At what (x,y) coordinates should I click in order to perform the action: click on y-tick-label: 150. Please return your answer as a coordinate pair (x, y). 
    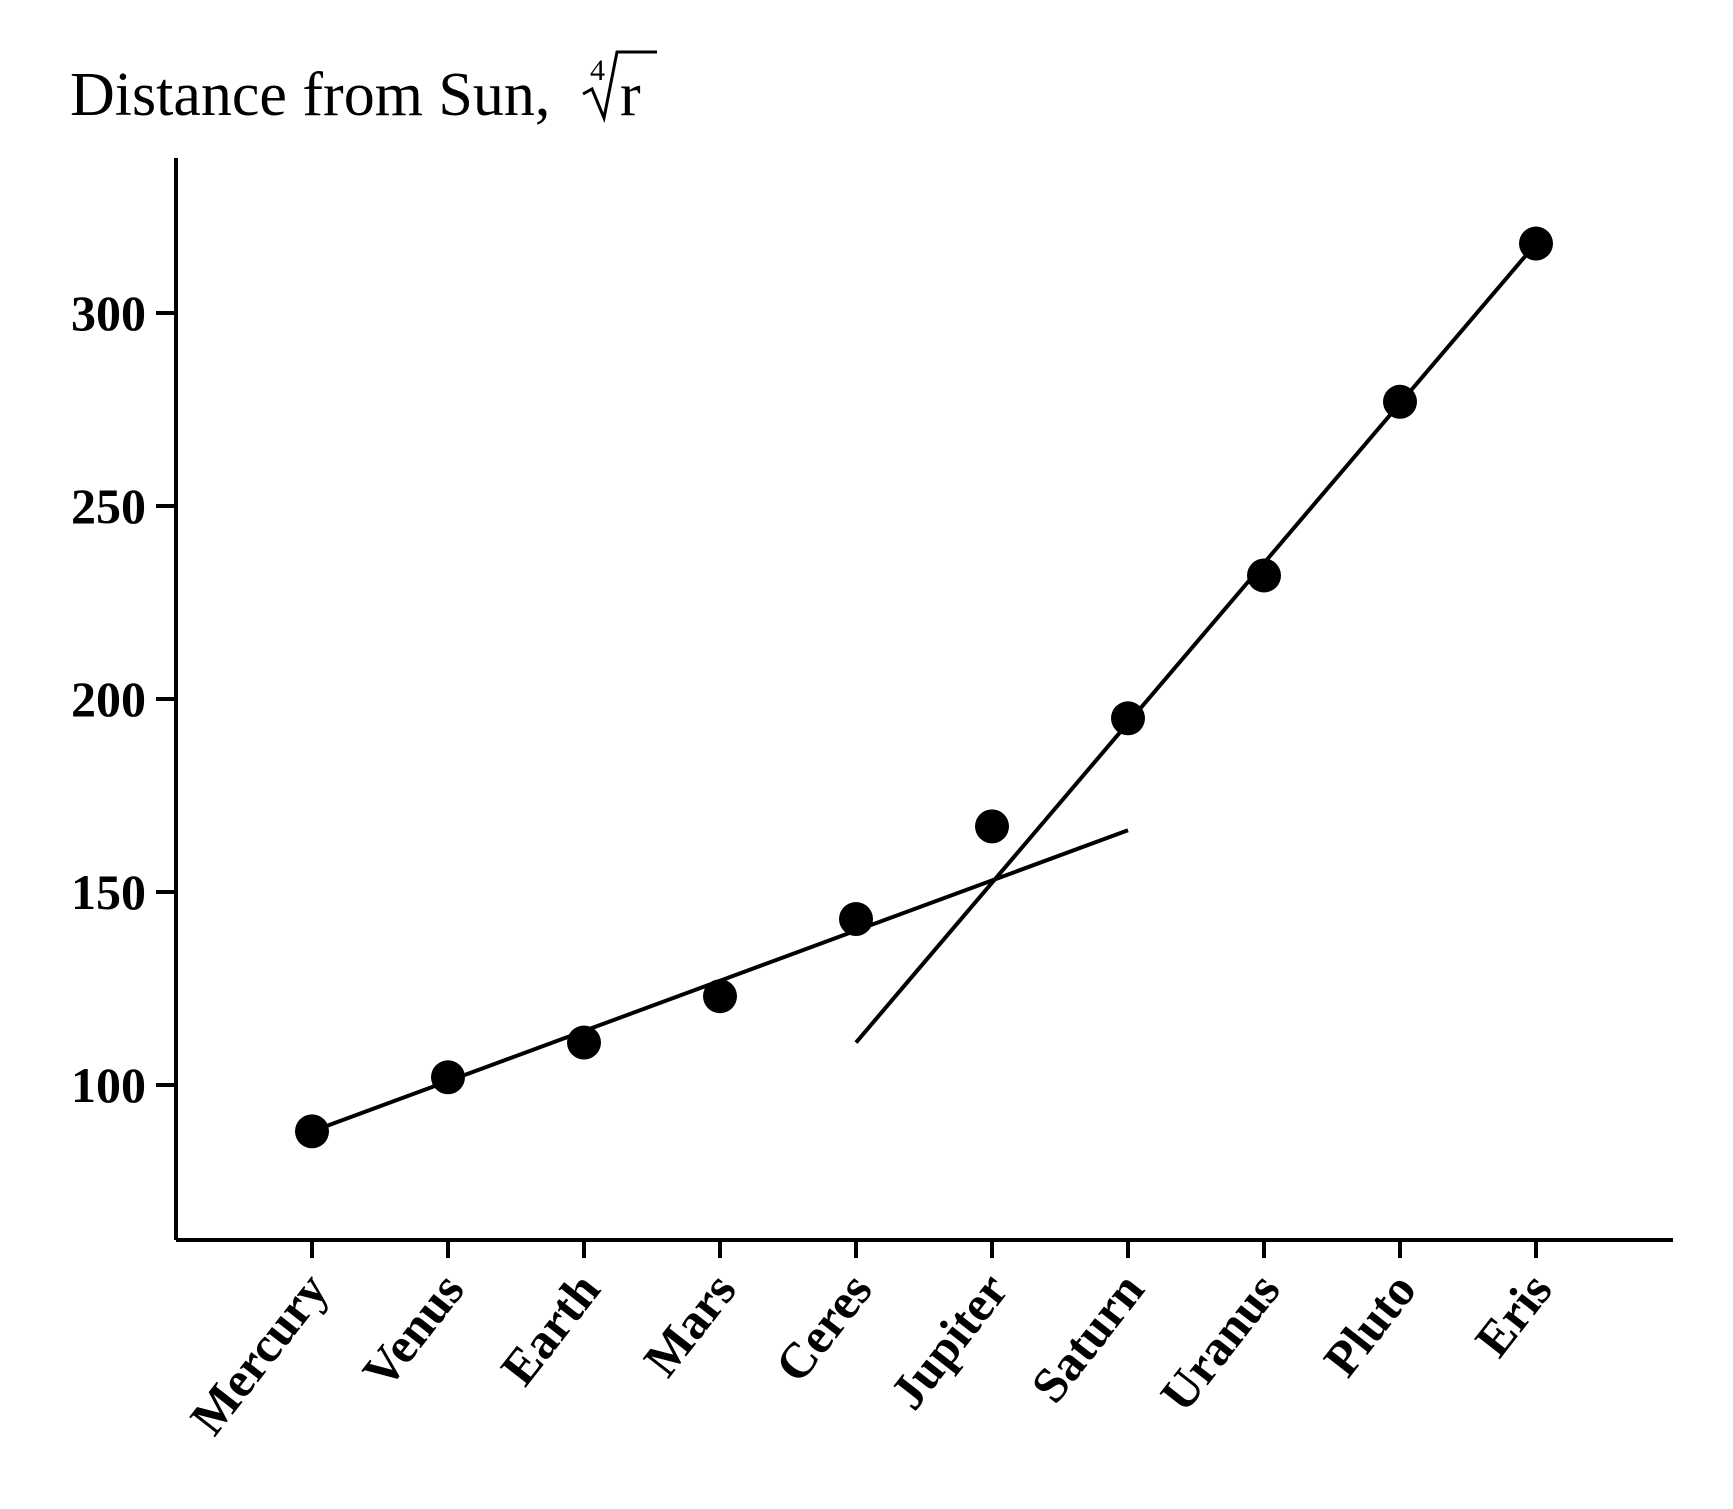
    Looking at the image, I should click on (108, 892).